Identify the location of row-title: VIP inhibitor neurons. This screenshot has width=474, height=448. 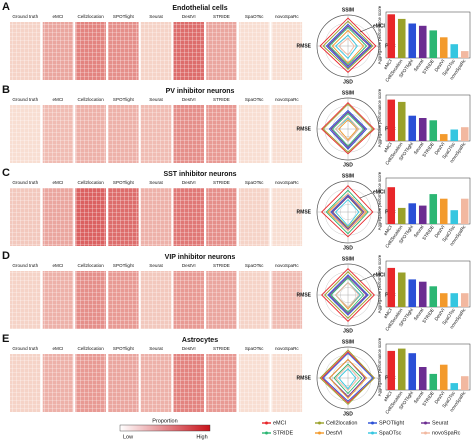
(200, 257).